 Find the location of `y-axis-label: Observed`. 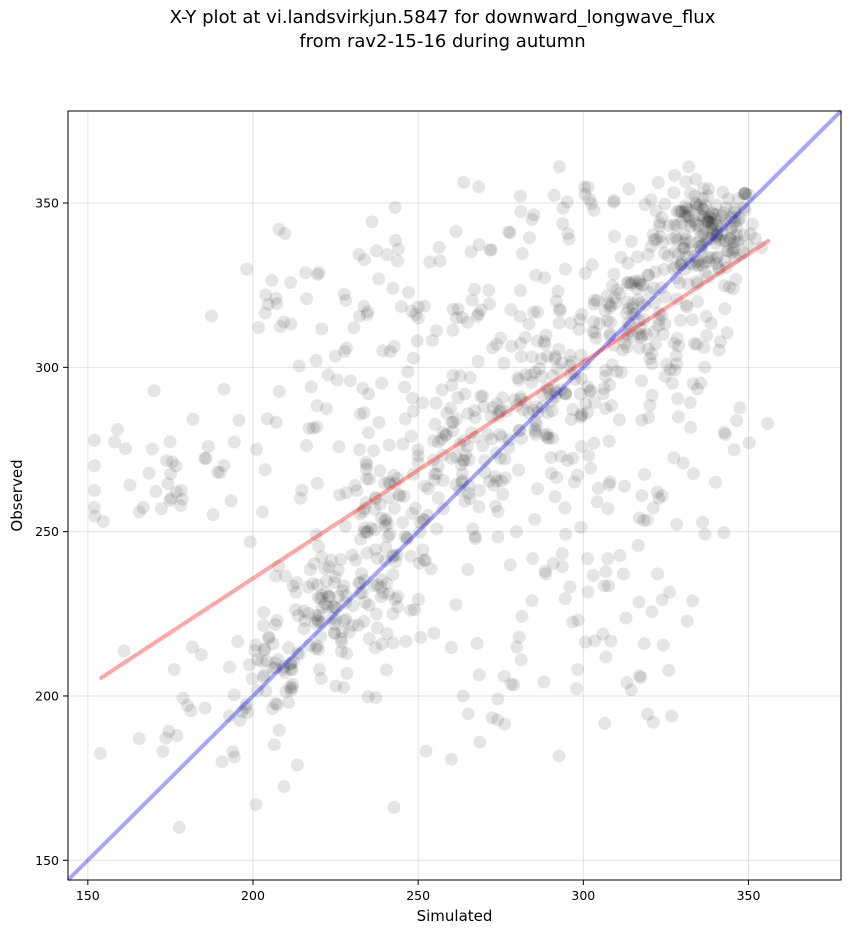

y-axis-label: Observed is located at coordinates (17, 495).